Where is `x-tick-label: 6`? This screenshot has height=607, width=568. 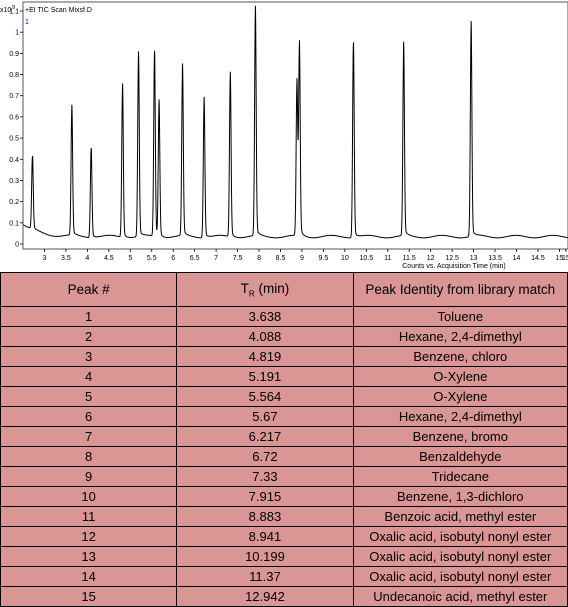 x-tick-label: 6 is located at coordinates (173, 258).